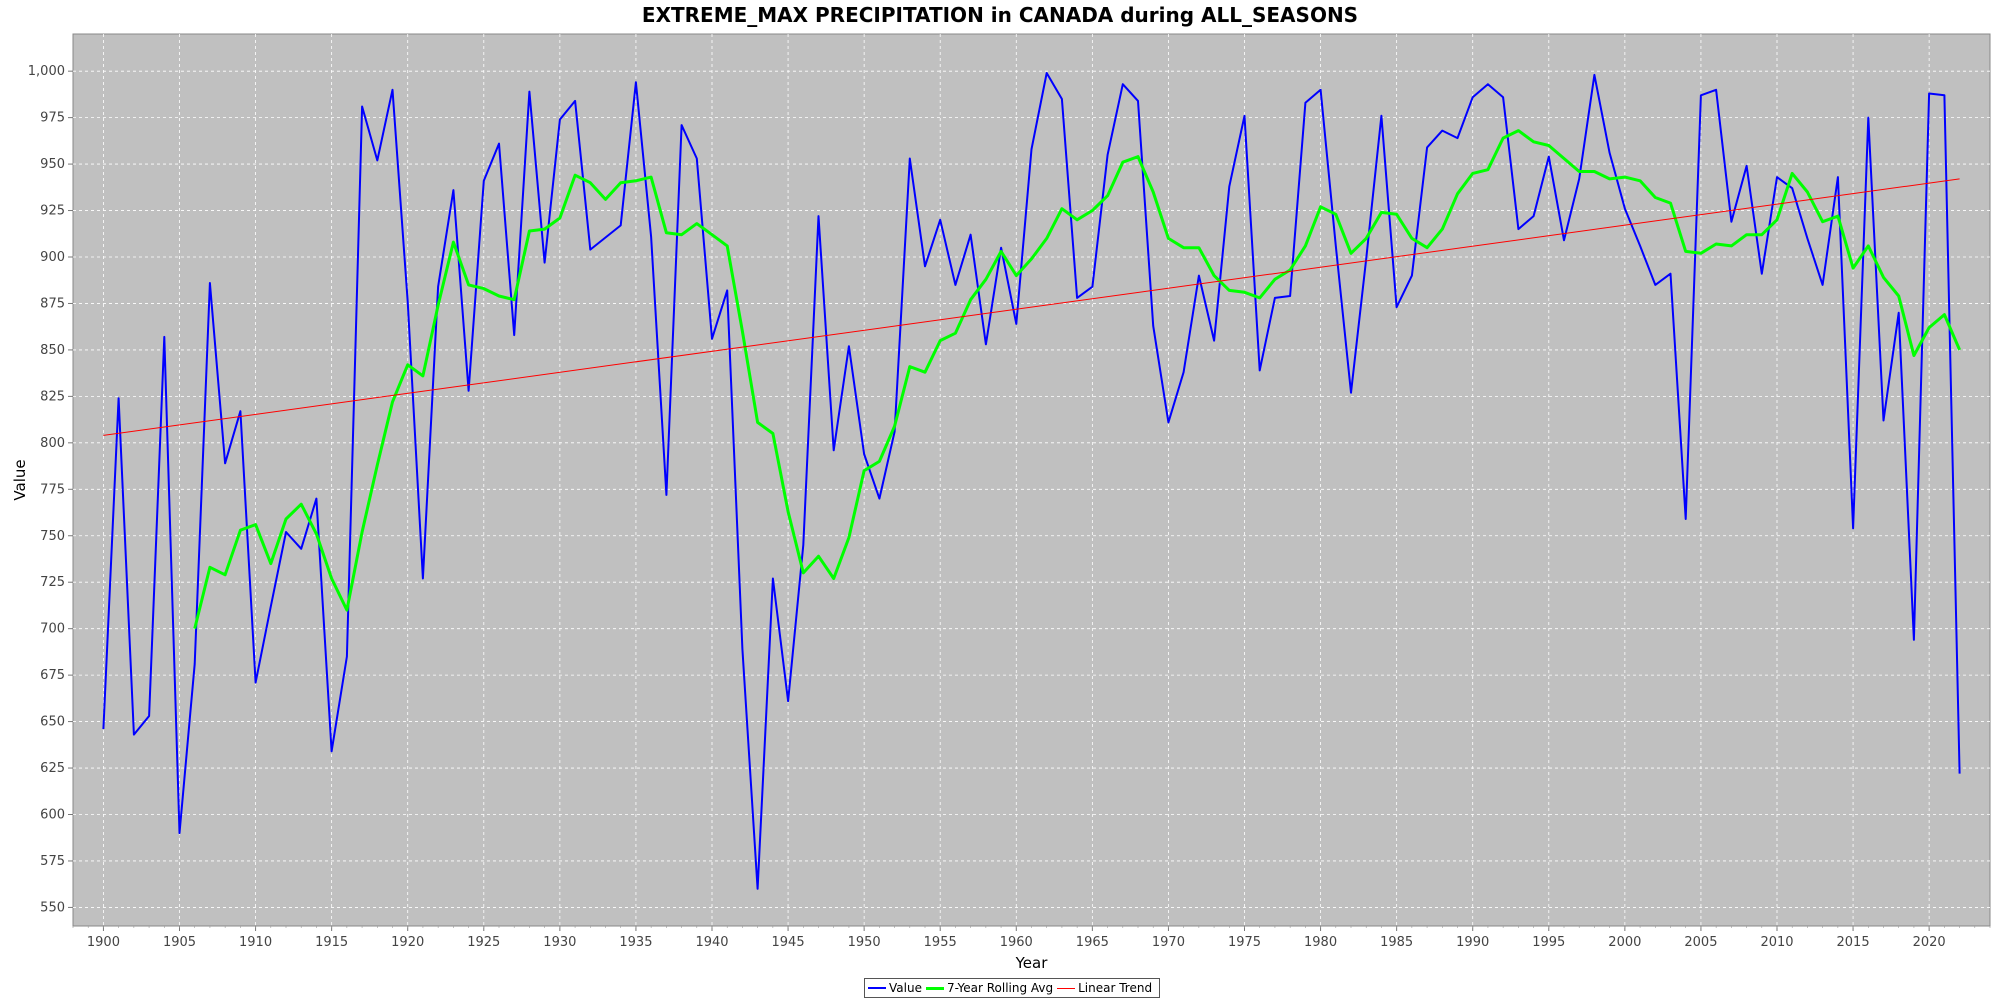 Image resolution: width=2000 pixels, height=1000 pixels. I want to click on x-tick-label: 1970, so click(1168, 942).